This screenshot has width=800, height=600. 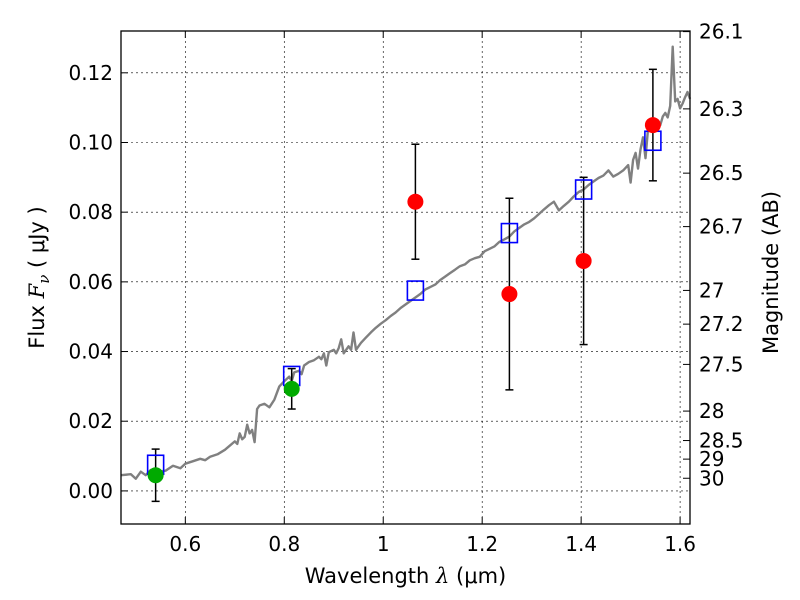 What do you see at coordinates (721, 173) in the screenshot?
I see `mag-tick-label: 26.5` at bounding box center [721, 173].